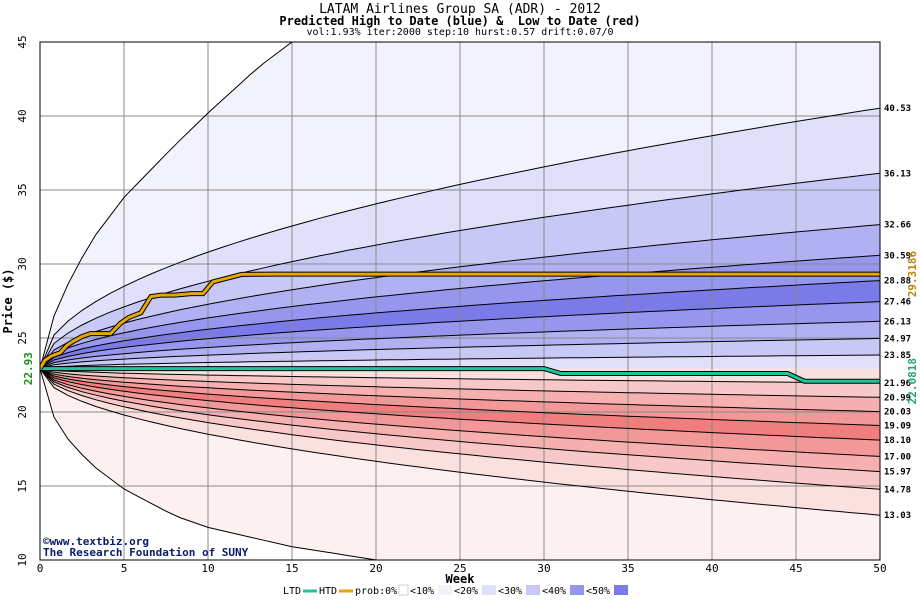  Describe the element at coordinates (897, 457) in the screenshot. I see `lower-quantile-value: 17.00` at that location.